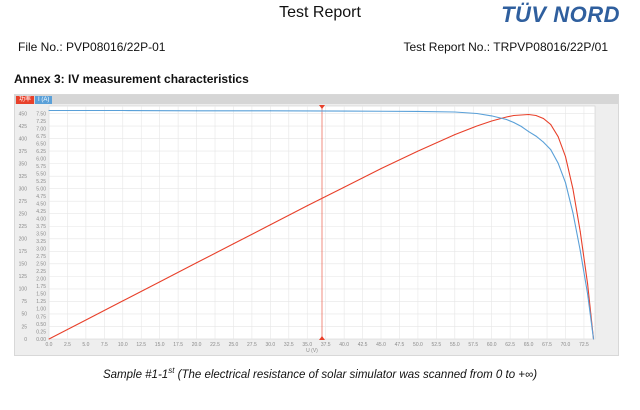  What do you see at coordinates (322, 338) in the screenshot?
I see `cursor-marker-bottom` at bounding box center [322, 338].